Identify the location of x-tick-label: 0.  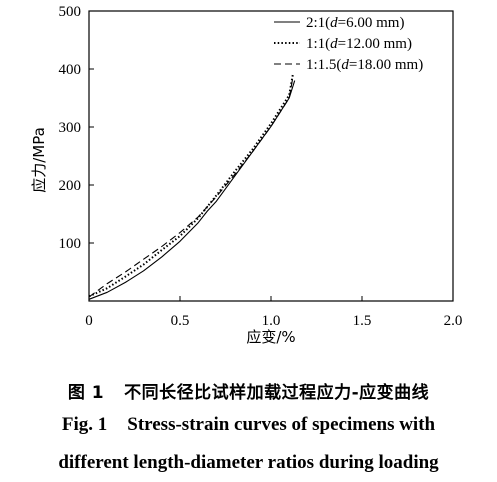
(89, 321).